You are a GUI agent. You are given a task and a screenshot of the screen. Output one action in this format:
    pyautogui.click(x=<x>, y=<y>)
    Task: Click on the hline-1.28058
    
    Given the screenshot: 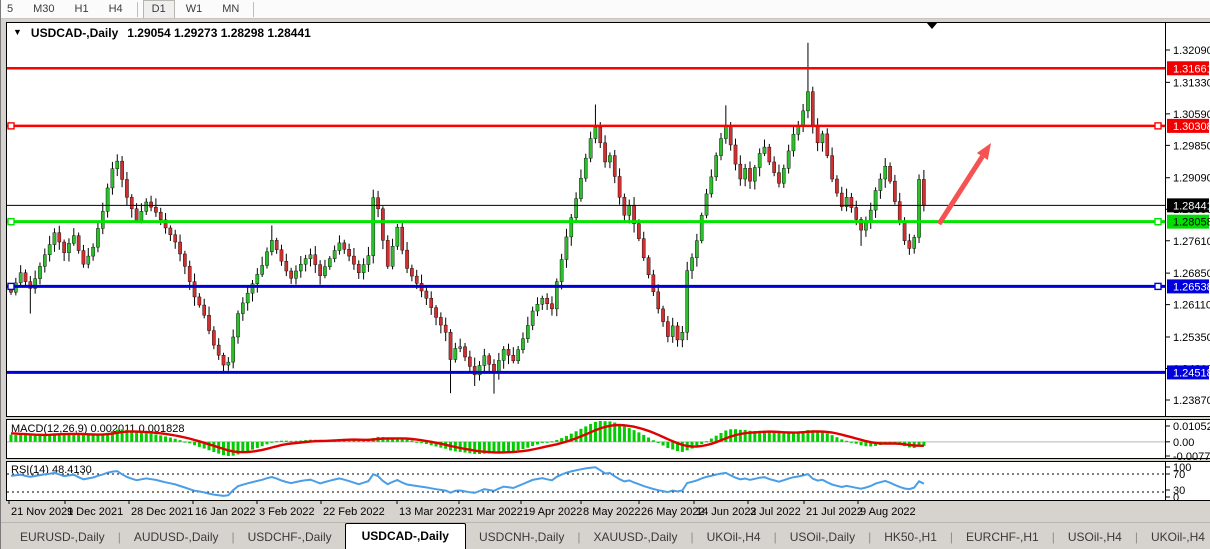 What is the action you would take?
    pyautogui.click(x=586, y=221)
    